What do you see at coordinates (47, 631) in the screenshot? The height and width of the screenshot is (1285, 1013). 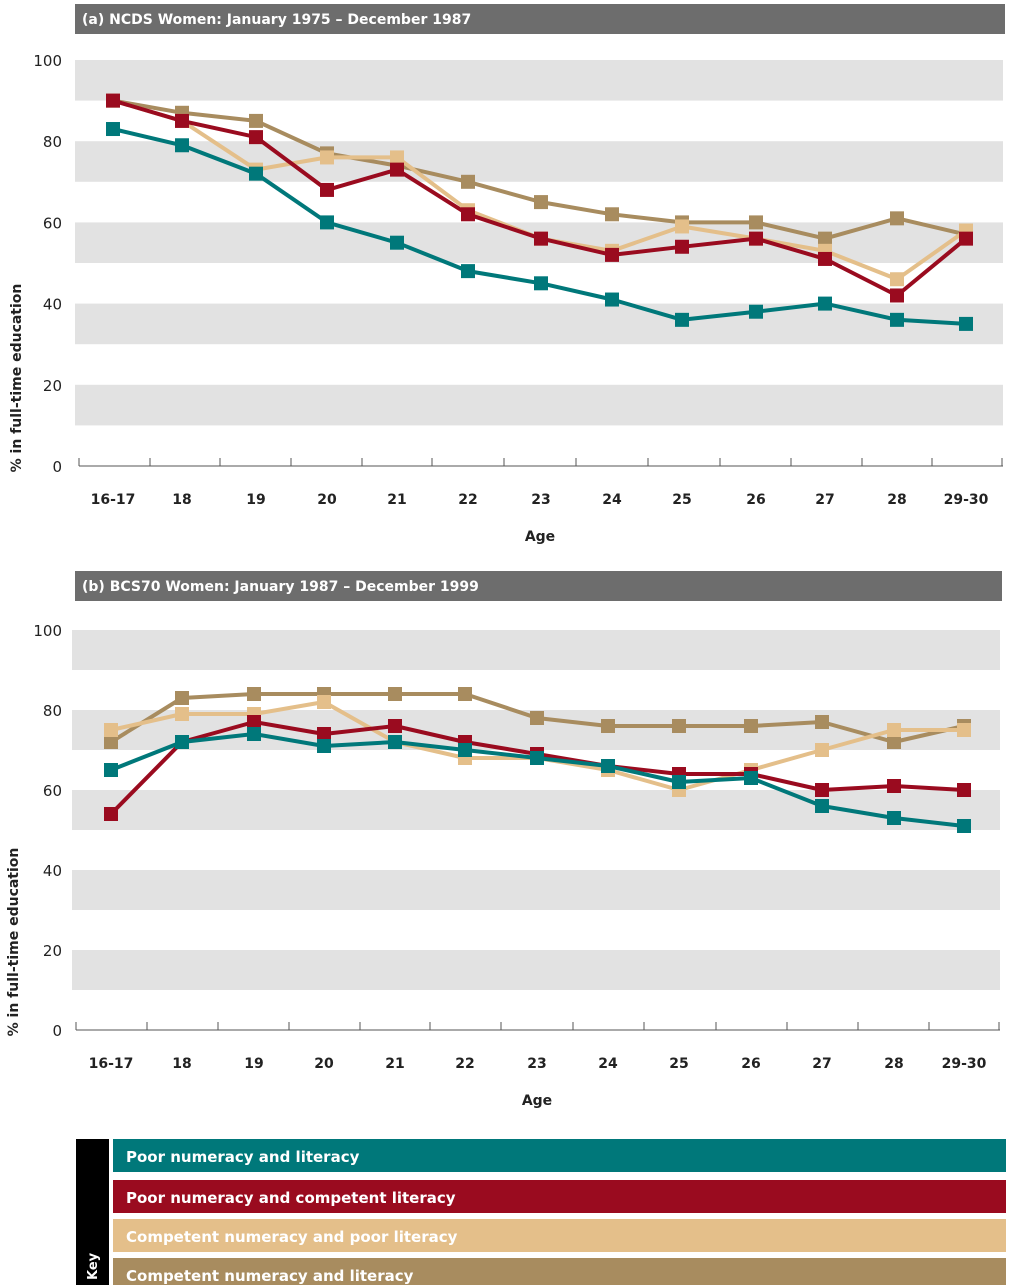 I see `y-tick-label: 100` at bounding box center [47, 631].